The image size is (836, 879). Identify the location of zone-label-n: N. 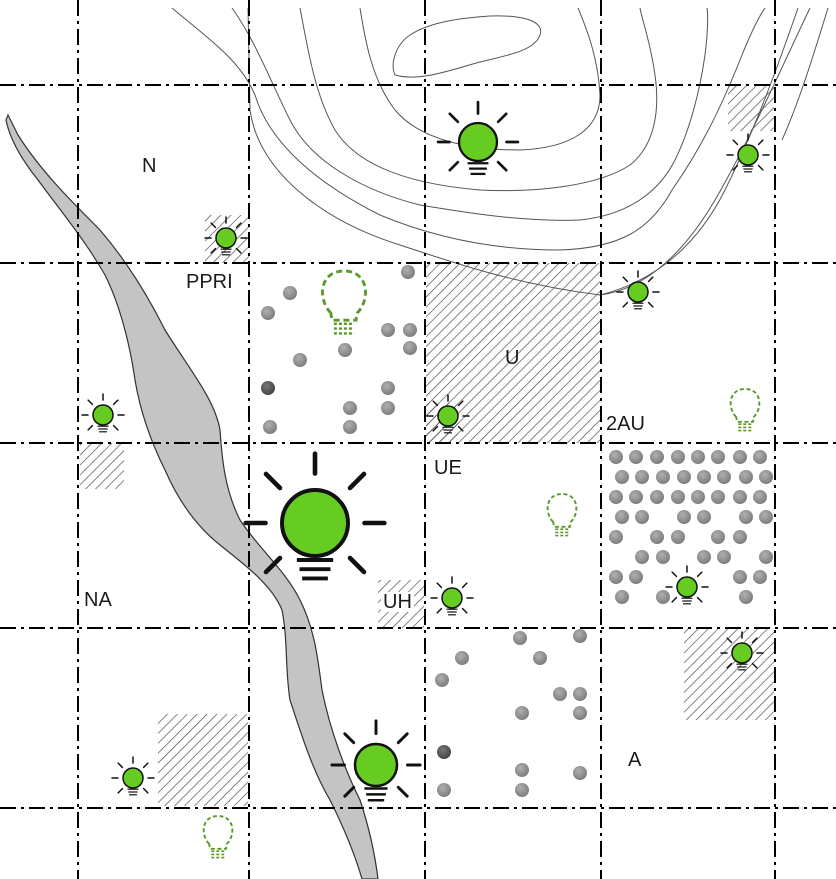
(149, 166).